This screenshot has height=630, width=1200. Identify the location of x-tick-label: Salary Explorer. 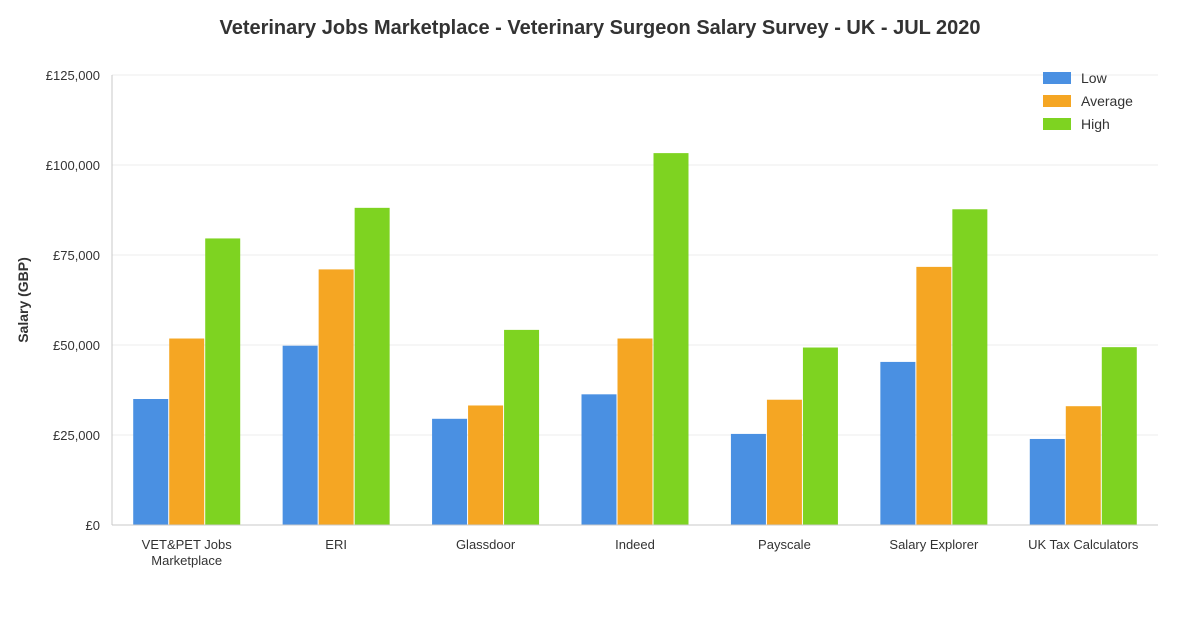
(934, 544).